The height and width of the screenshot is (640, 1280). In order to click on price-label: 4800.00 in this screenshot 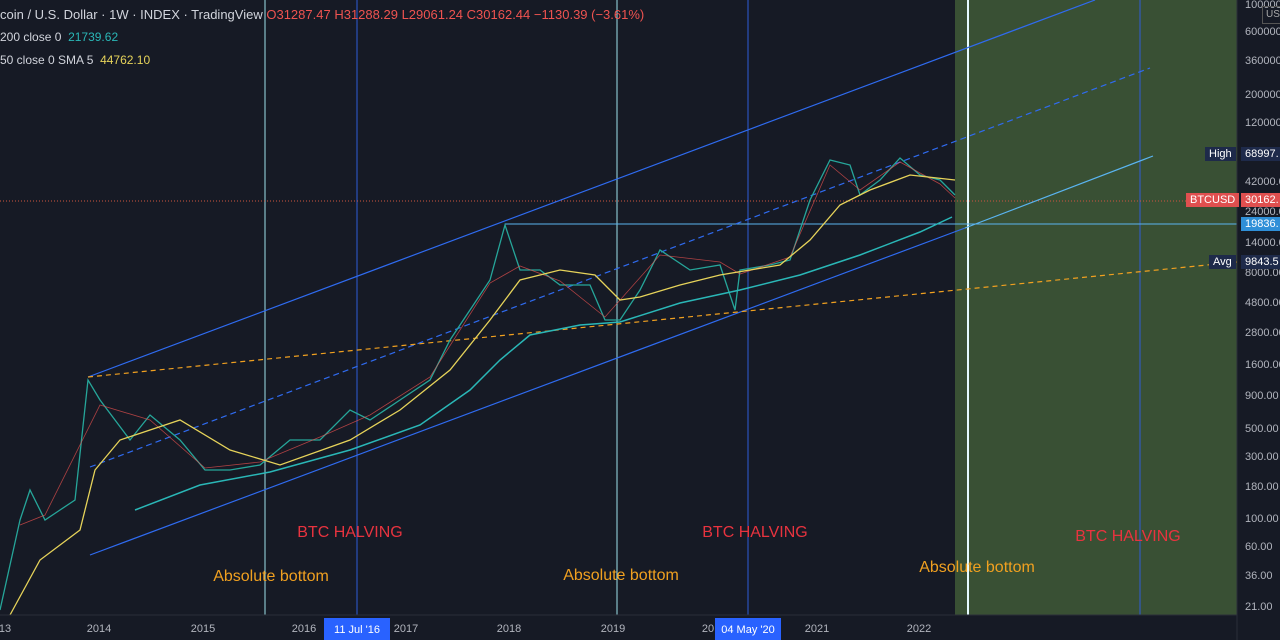, I will do `click(1262, 303)`.